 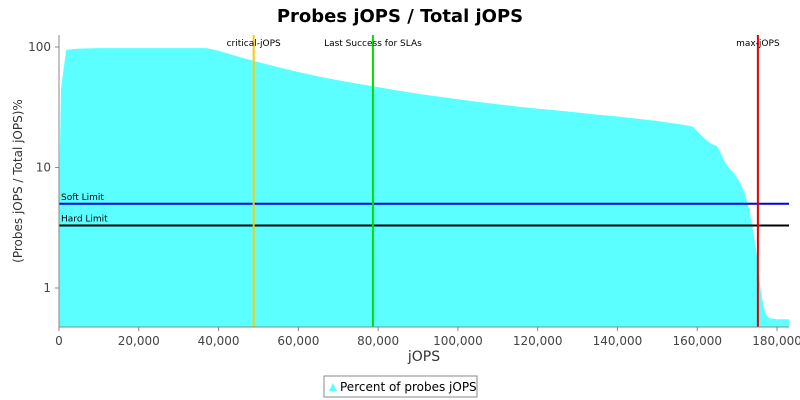 What do you see at coordinates (139, 341) in the screenshot?
I see `x-tick-label-1: 20,000` at bounding box center [139, 341].